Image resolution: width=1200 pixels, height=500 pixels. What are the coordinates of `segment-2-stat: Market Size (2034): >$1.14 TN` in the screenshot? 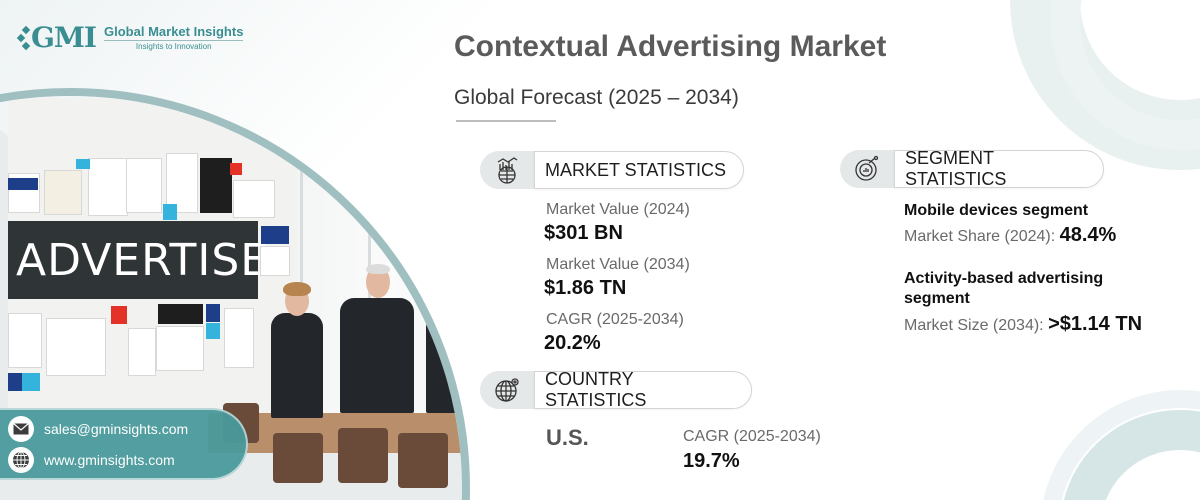 It's located at (1023, 324).